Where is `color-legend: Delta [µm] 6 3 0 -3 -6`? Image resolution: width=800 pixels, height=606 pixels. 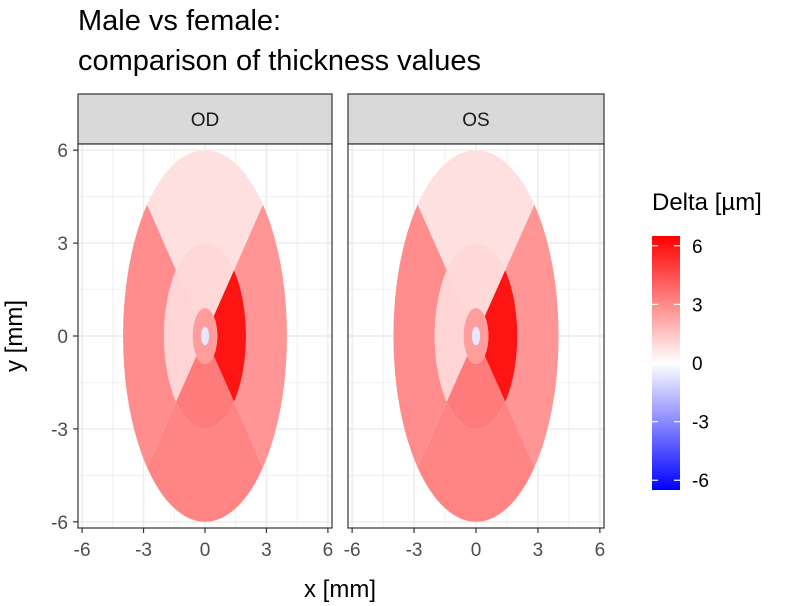 color-legend: Delta [µm] 6 3 0 -3 -6 is located at coordinates (707, 340).